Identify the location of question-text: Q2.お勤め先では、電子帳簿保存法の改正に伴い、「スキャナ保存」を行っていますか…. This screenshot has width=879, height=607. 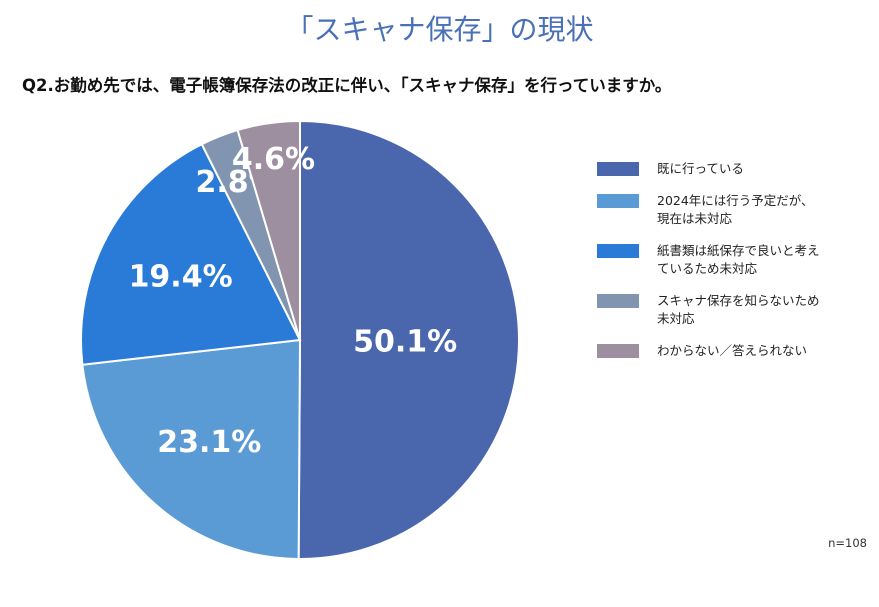
(347, 85).